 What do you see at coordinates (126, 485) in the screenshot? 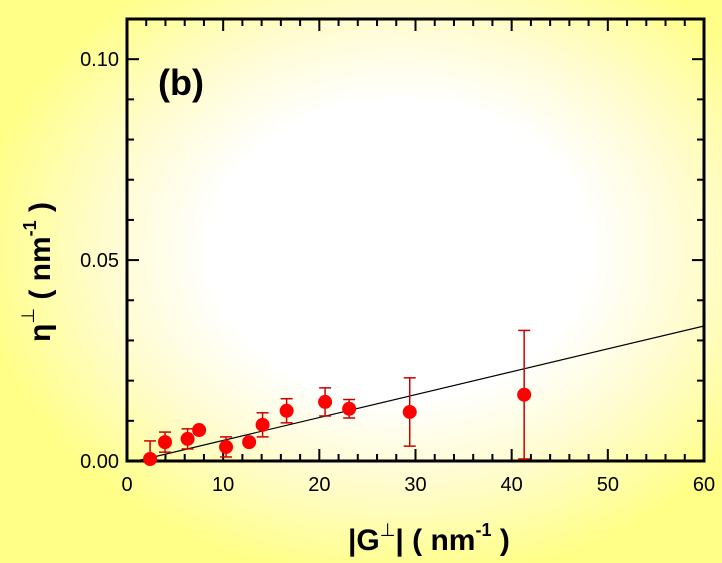
I see `x-tick-label: 0` at bounding box center [126, 485].